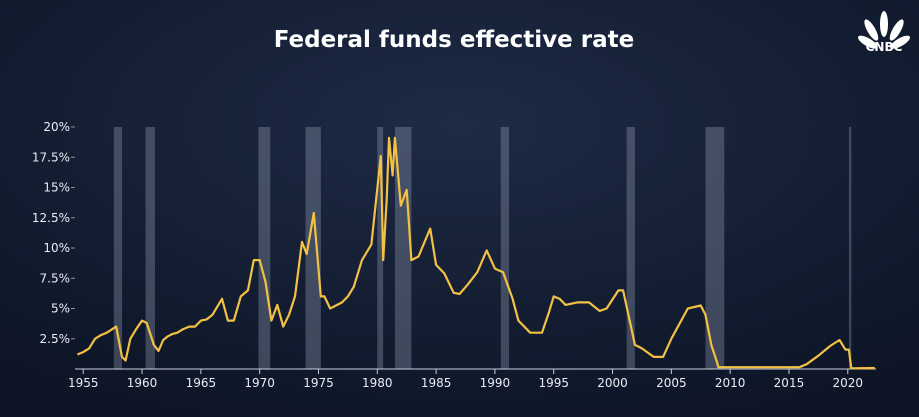 Image resolution: width=919 pixels, height=417 pixels. What do you see at coordinates (318, 383) in the screenshot?
I see `x-tick-label: 1975` at bounding box center [318, 383].